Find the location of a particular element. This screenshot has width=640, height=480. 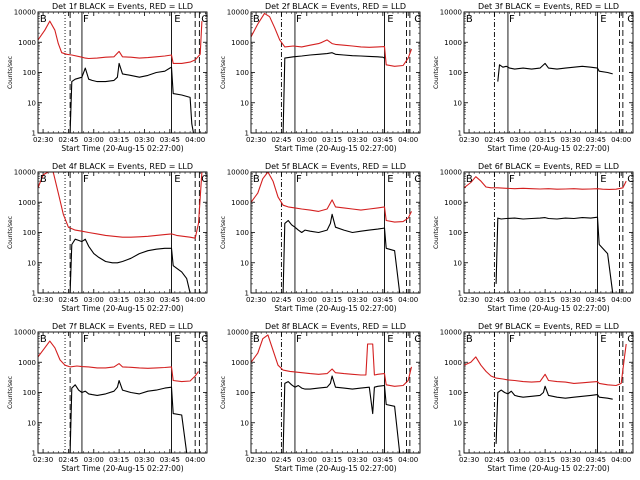

plot-frame is located at coordinates (335, 232).